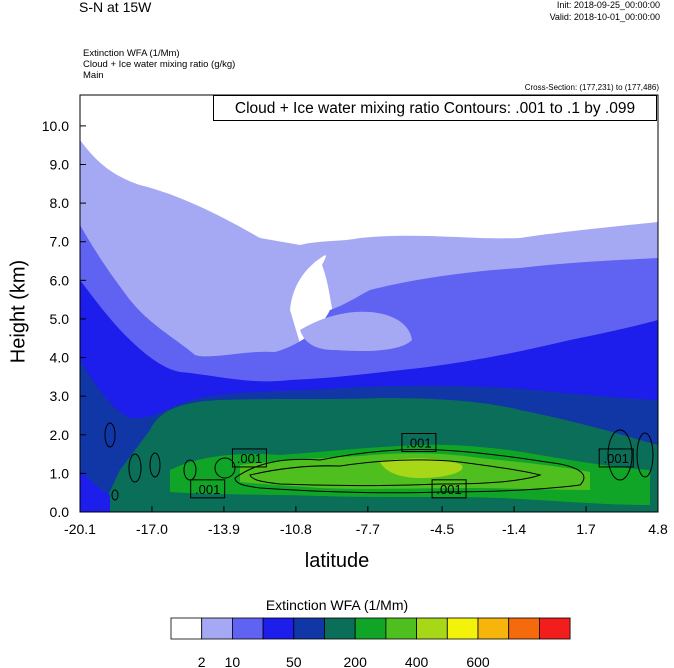 The width and height of the screenshot is (674, 668). Describe the element at coordinates (356, 661) in the screenshot. I see `colorbar-tick-label: 200` at that location.